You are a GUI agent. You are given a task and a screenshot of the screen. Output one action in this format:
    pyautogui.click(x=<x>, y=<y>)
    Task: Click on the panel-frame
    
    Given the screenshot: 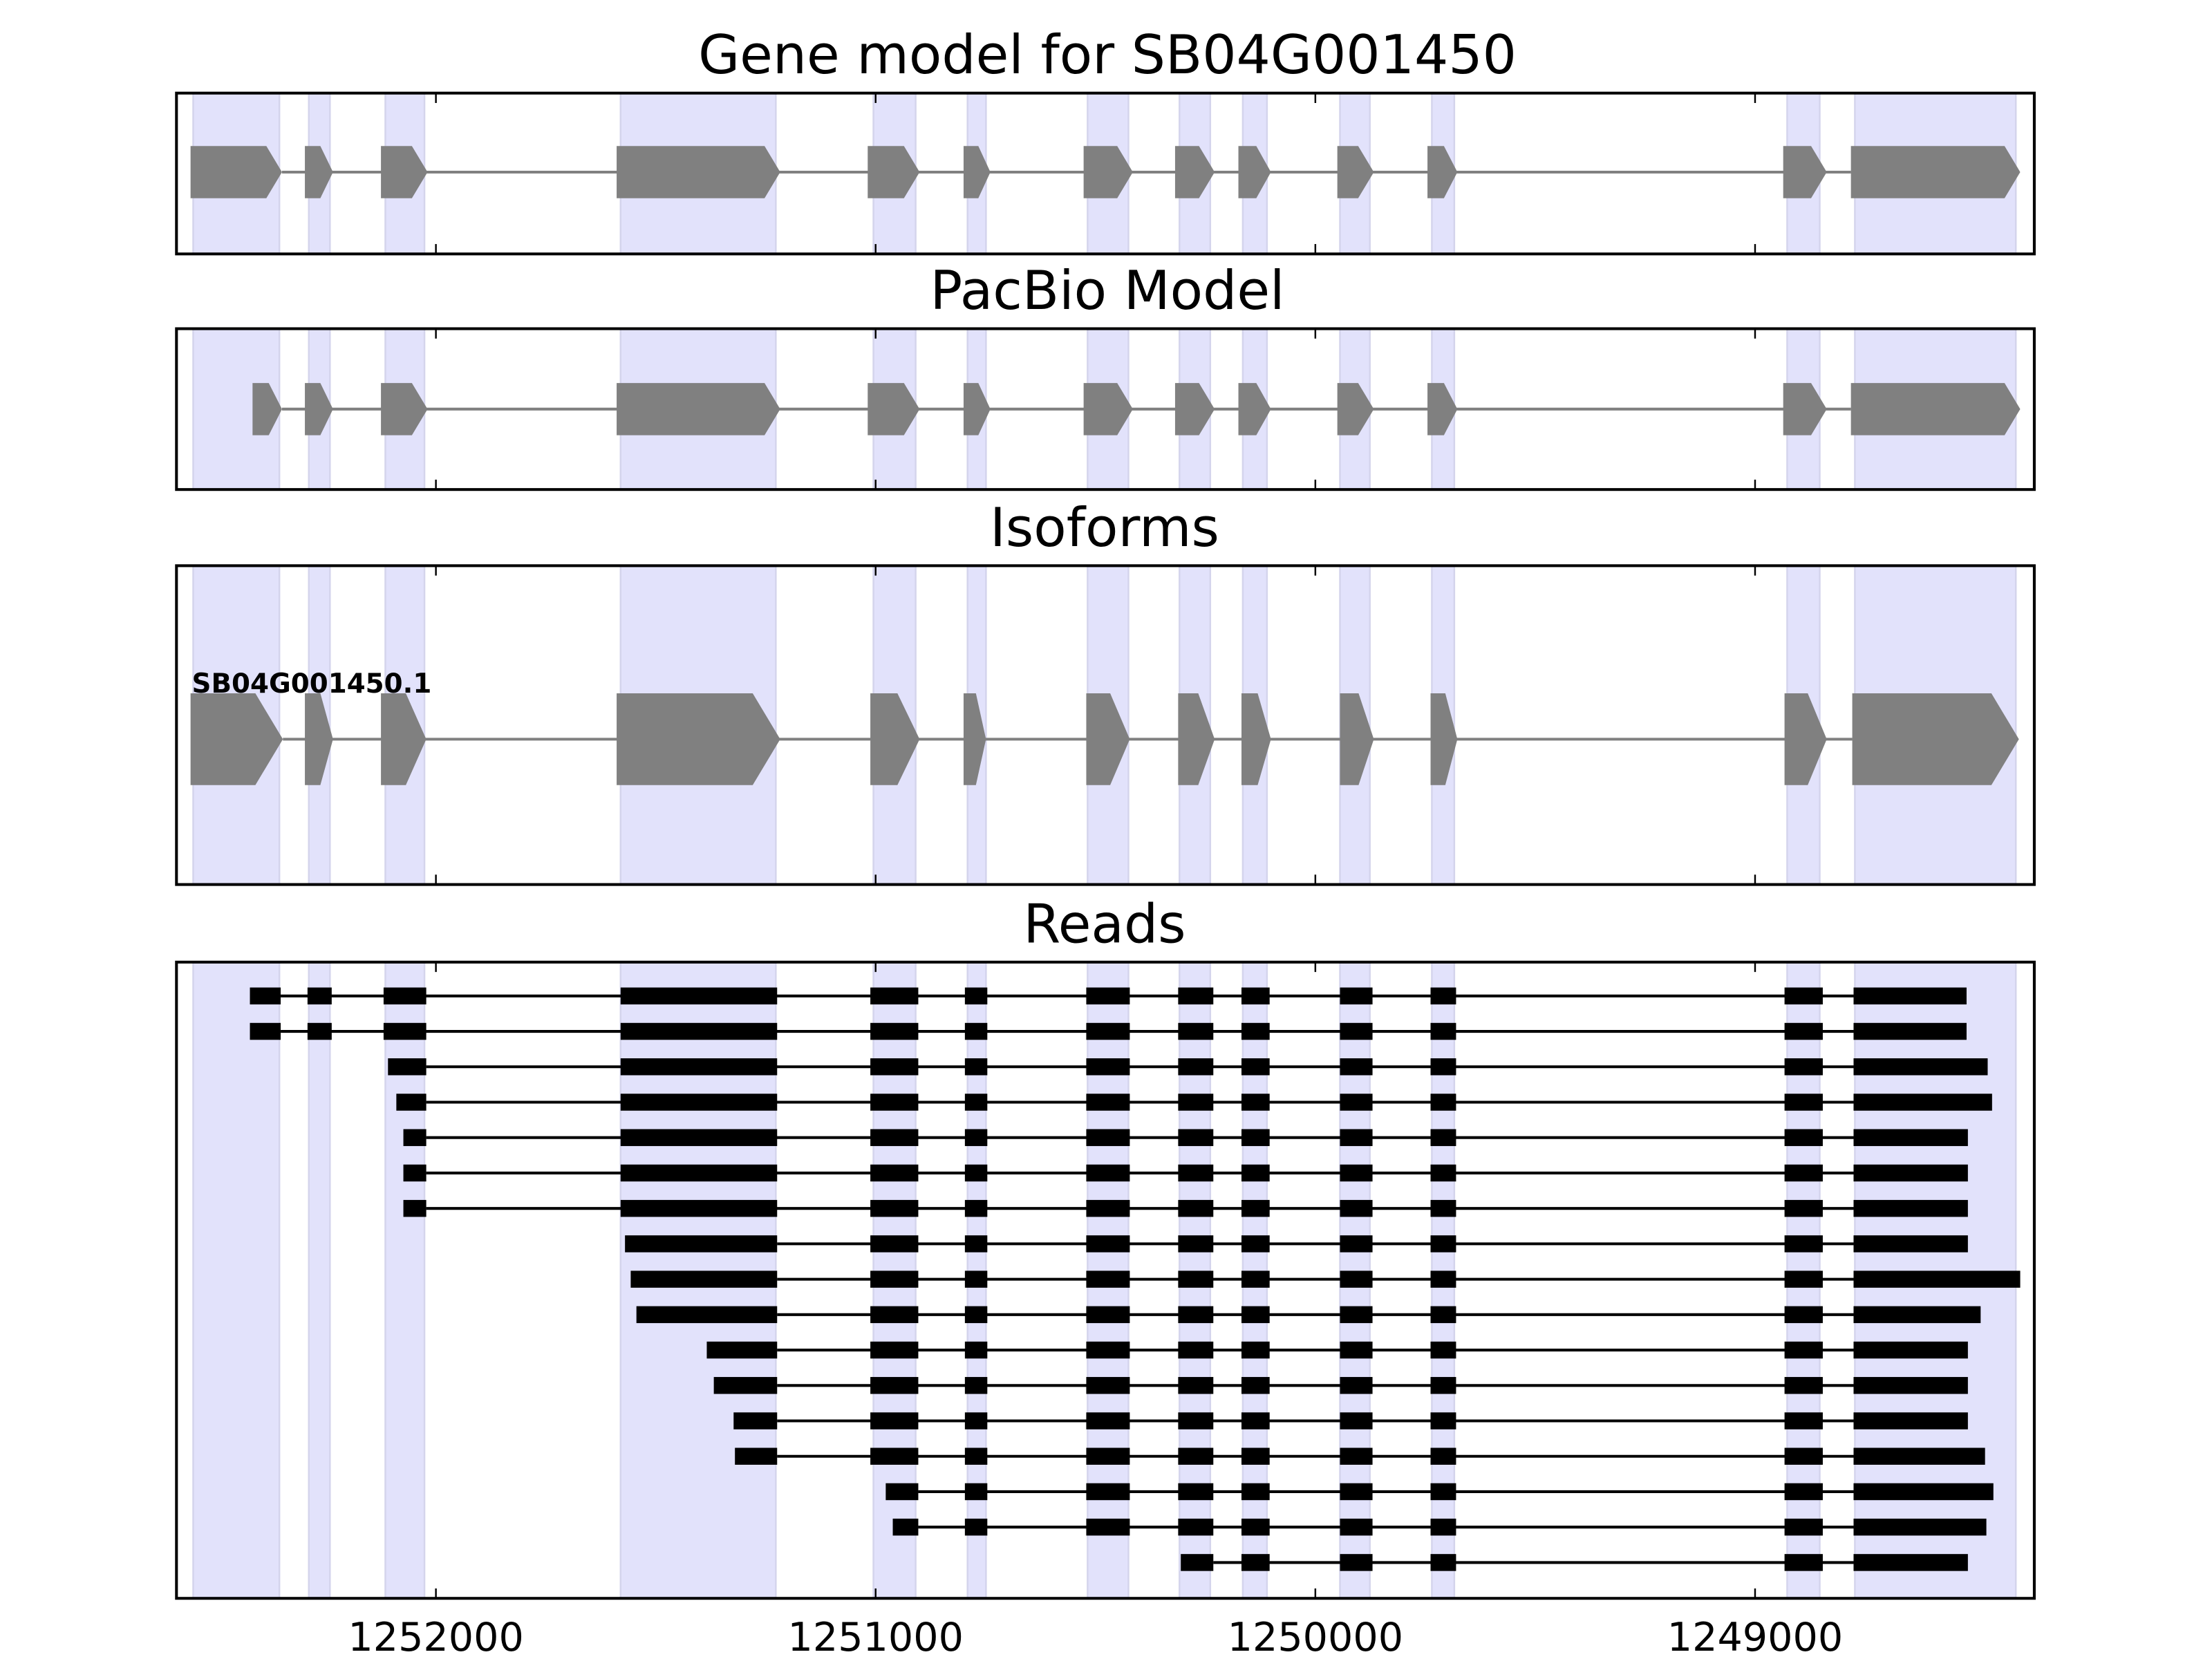 What is the action you would take?
    pyautogui.click(x=1105, y=409)
    